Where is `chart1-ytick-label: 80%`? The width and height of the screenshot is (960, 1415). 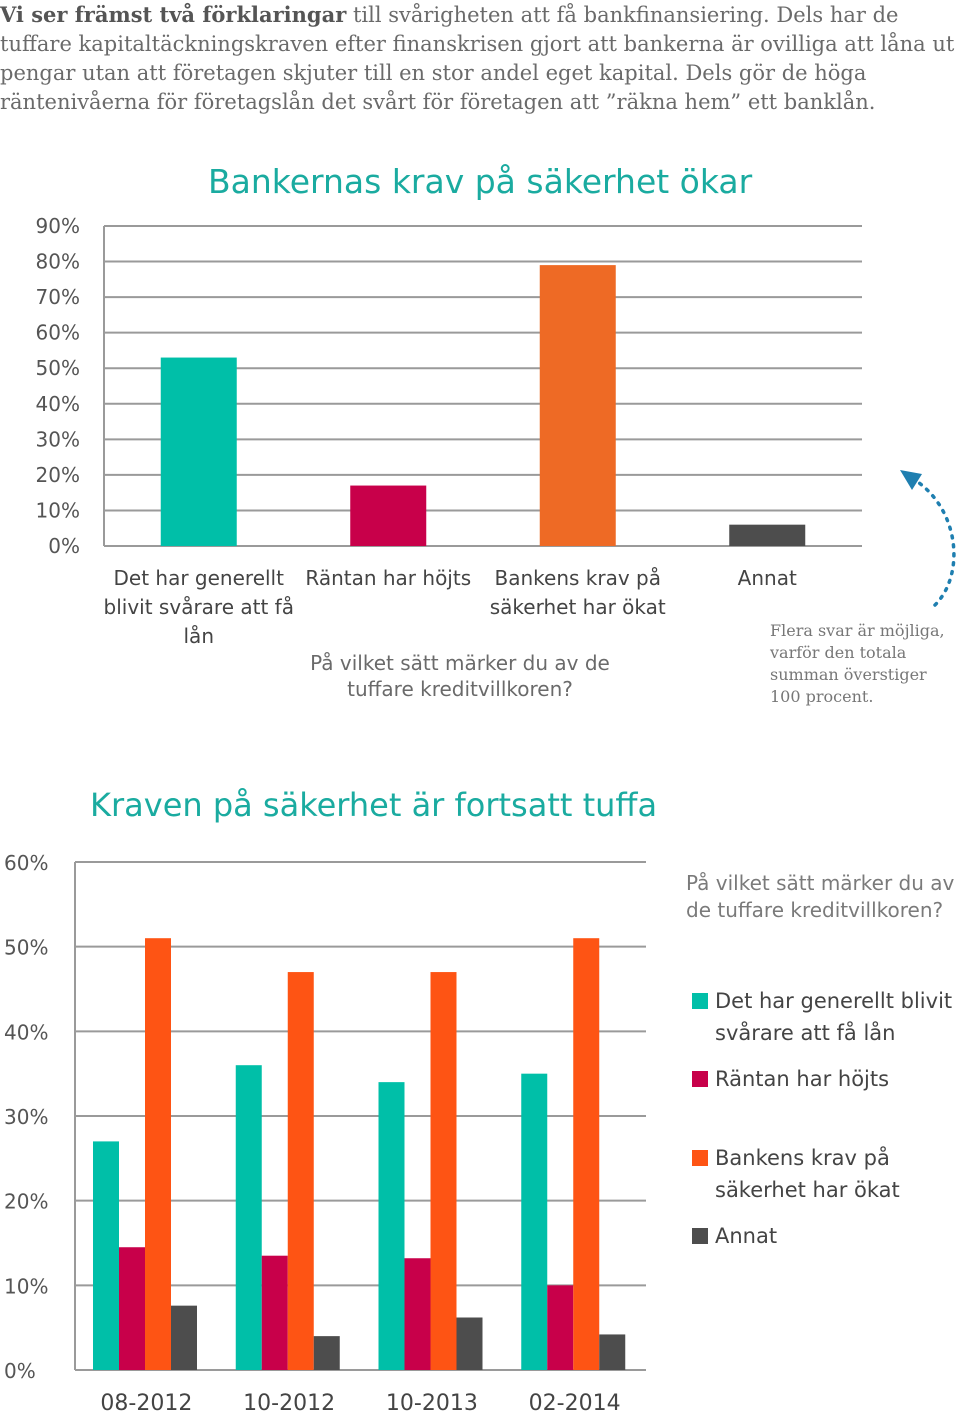
chart1-ytick-label: 80% is located at coordinates (58, 262).